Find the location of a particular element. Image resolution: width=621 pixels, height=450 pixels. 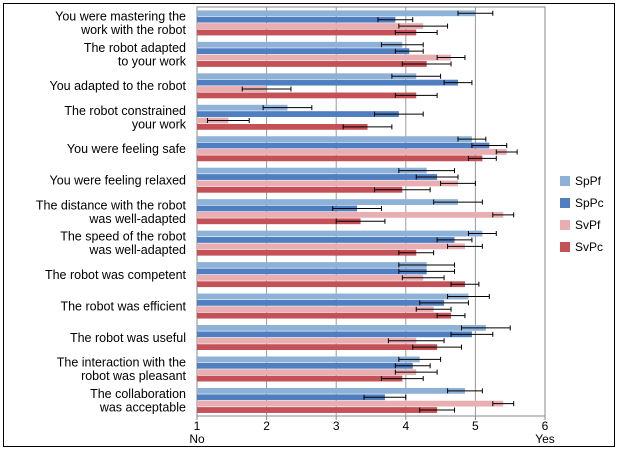

category-label-line: You were feeling safe is located at coordinates (126, 149).